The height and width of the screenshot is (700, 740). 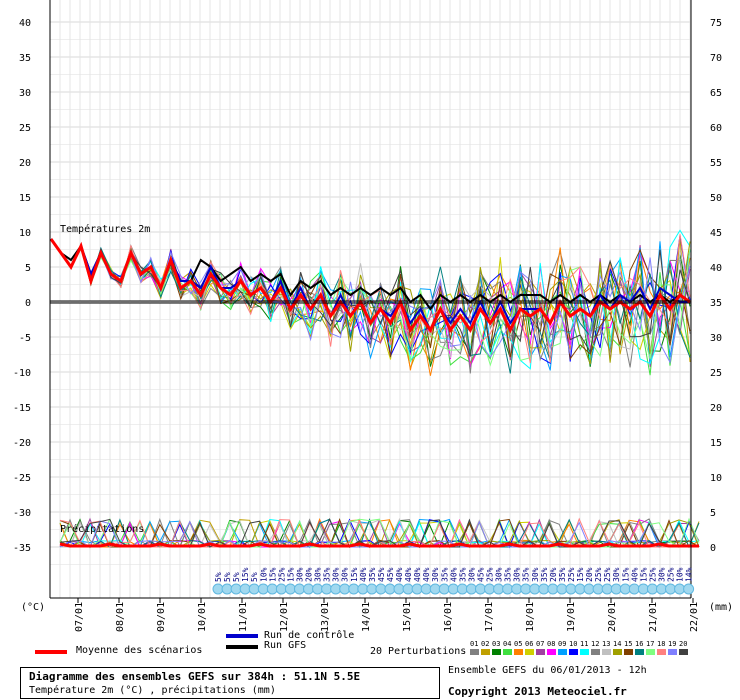 I want to click on legend-control-label: Run de contrôle, so click(x=309, y=635).